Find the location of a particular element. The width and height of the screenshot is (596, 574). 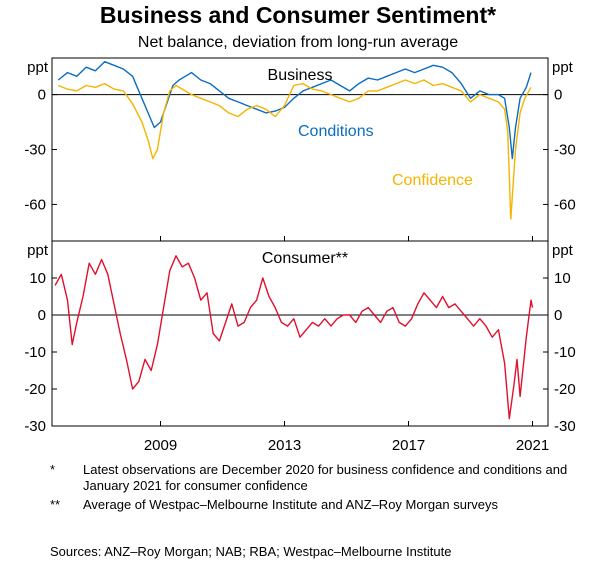

series-label-conditions: Conditions is located at coordinates (336, 131).